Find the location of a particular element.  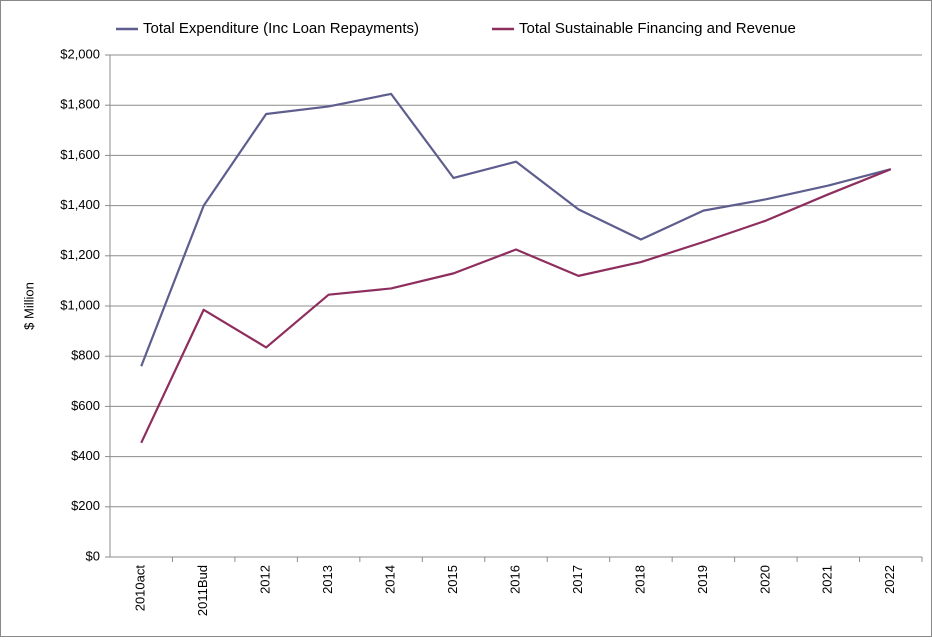

y-tick-label: $1,200 is located at coordinates (80, 254).